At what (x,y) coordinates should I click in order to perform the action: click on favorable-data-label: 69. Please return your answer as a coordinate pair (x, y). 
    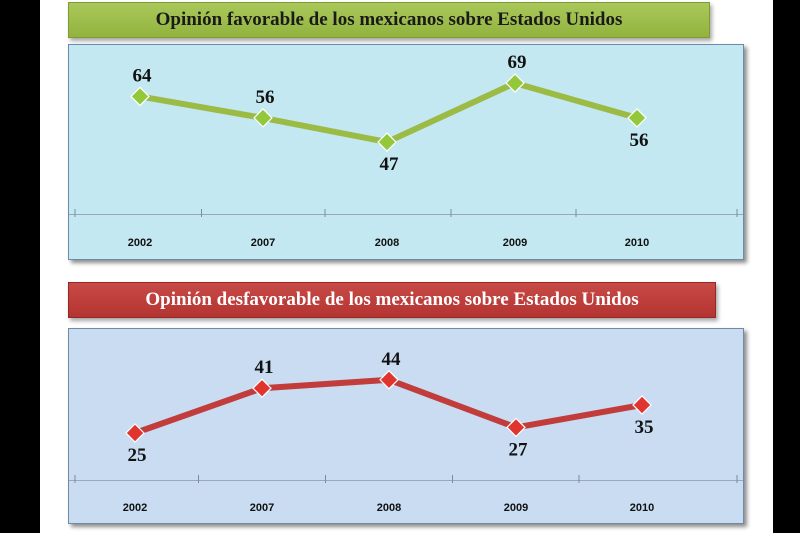
    Looking at the image, I should click on (517, 62).